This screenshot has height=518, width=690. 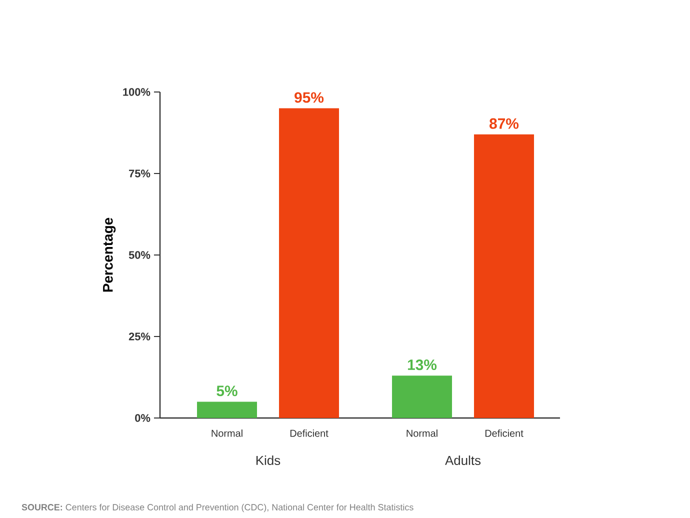 I want to click on data-label: 5%, so click(x=227, y=391).